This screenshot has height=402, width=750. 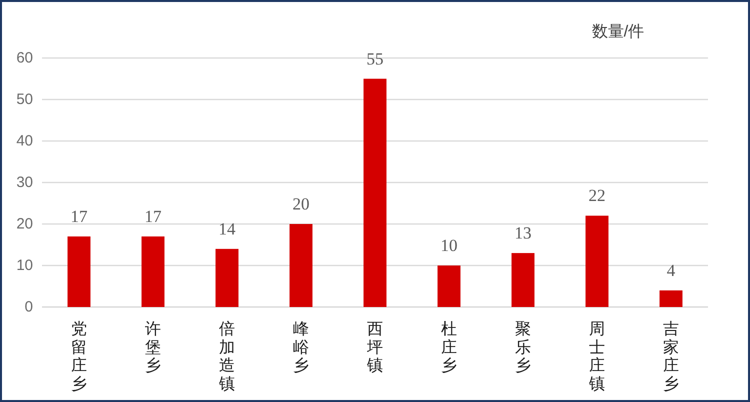 What do you see at coordinates (301, 348) in the screenshot?
I see `x-tick-label: 峰峪乡` at bounding box center [301, 348].